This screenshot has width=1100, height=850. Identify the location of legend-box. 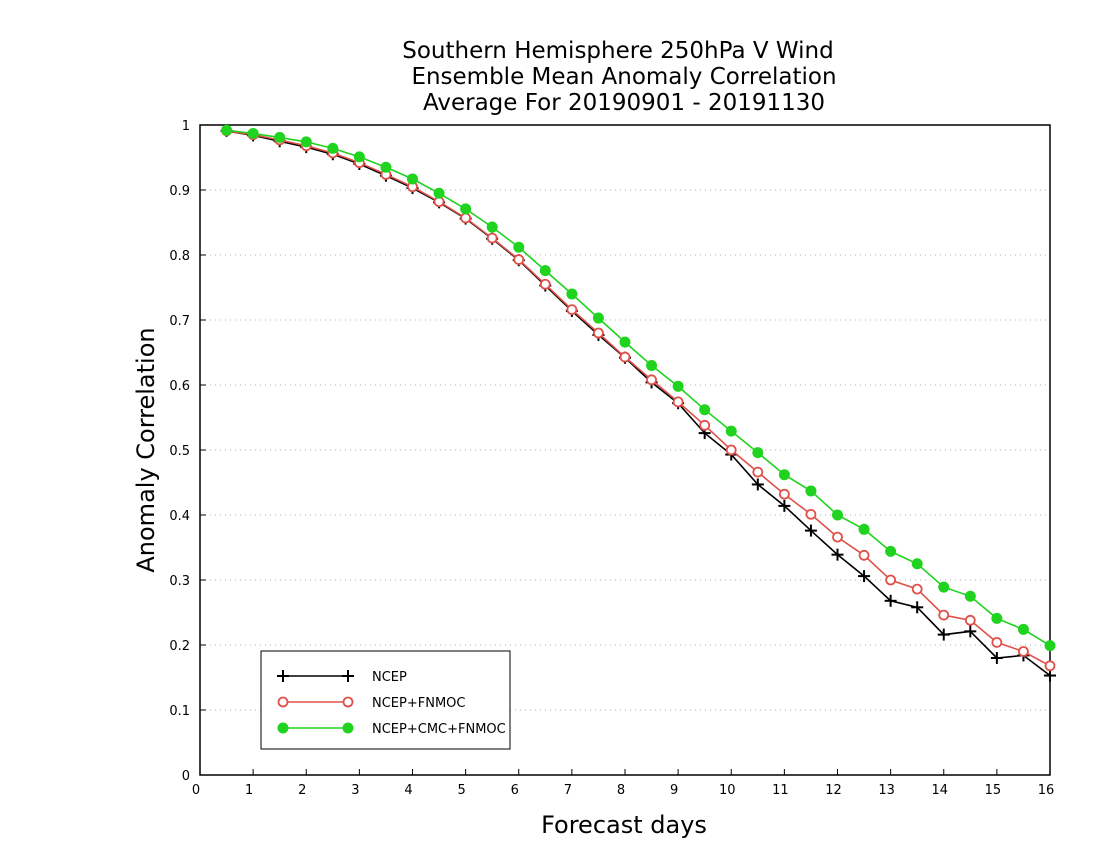
(385, 700).